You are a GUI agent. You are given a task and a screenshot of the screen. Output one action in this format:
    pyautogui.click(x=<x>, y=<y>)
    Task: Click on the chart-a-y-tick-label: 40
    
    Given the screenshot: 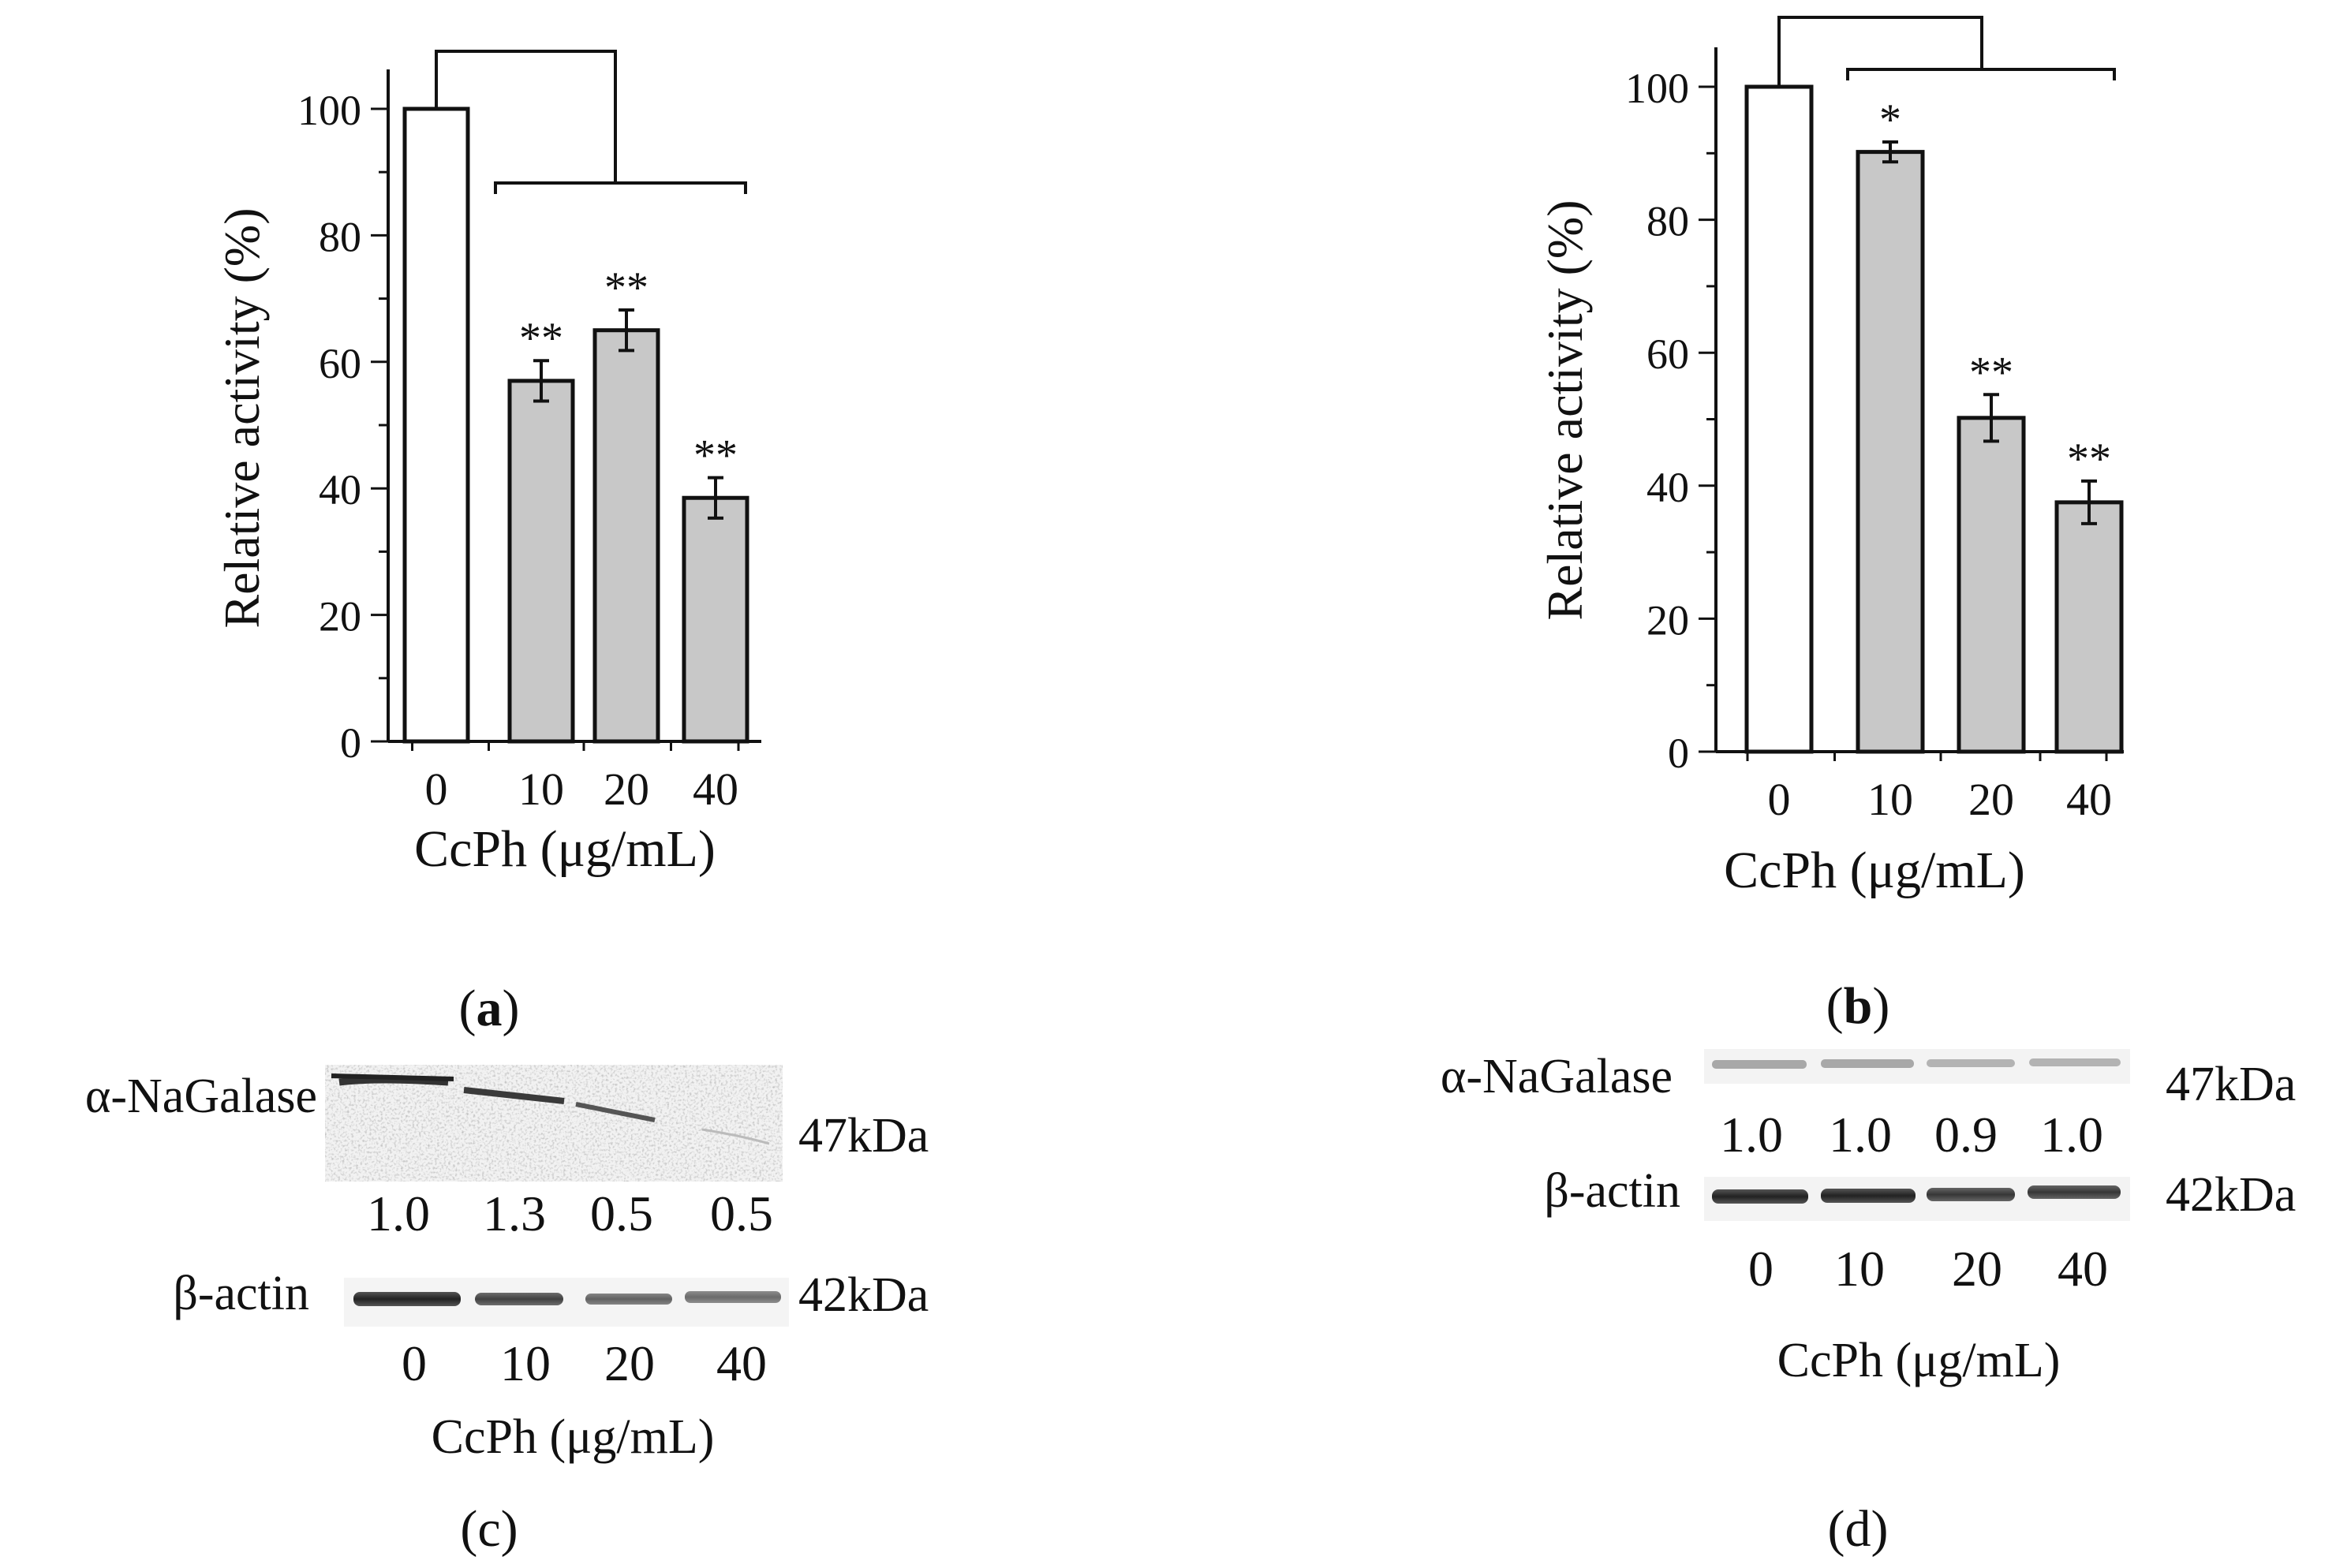 What is the action you would take?
    pyautogui.click(x=340, y=489)
    